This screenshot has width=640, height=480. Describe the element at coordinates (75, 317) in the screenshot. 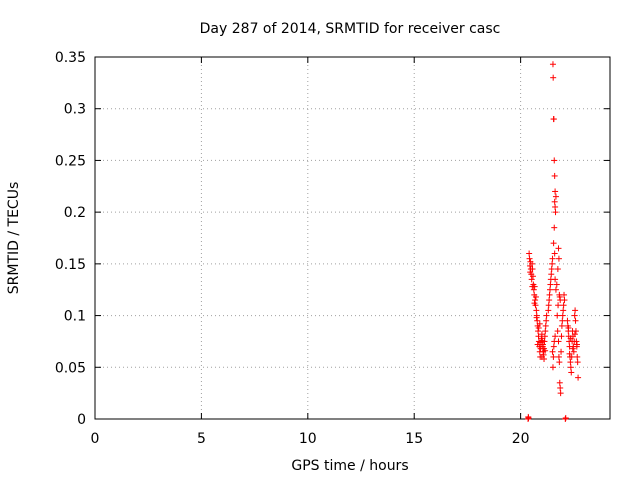

I see `y-tick-label: 0.1` at that location.